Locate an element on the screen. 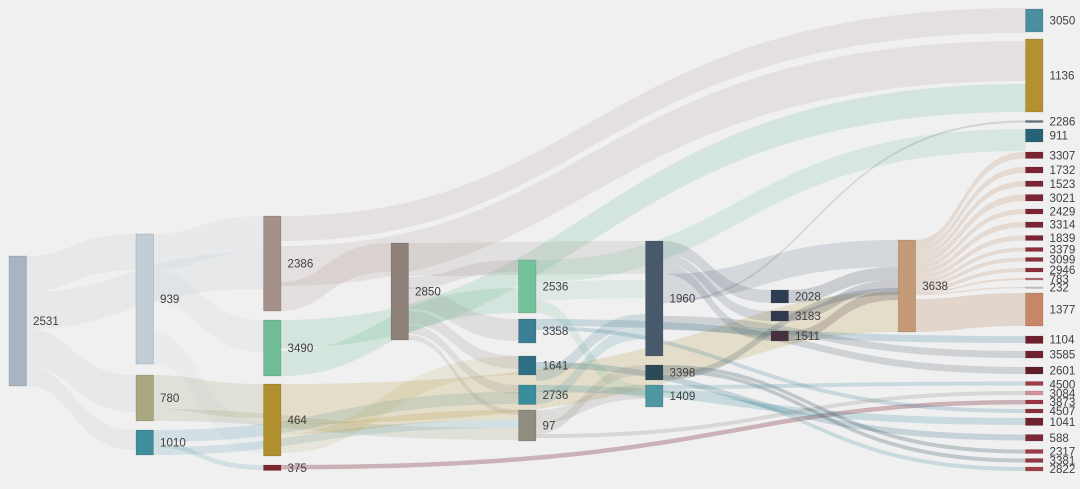 The image size is (1080, 489). svg-text: 1136 is located at coordinates (1062, 76).